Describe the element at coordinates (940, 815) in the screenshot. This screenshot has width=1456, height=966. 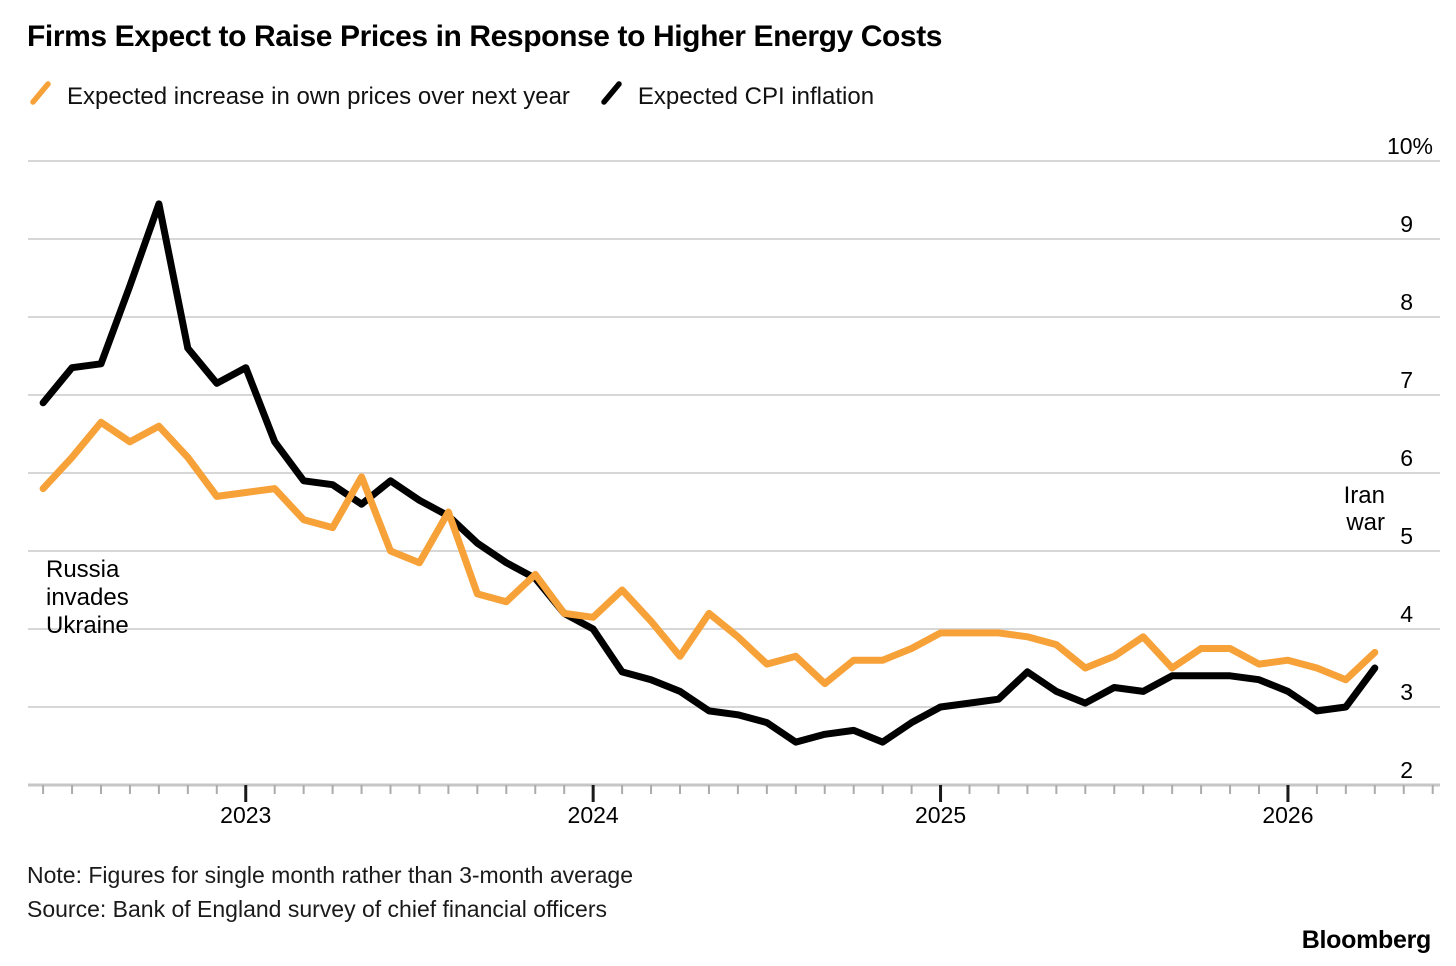
I see `x-axis-label: 2025` at that location.